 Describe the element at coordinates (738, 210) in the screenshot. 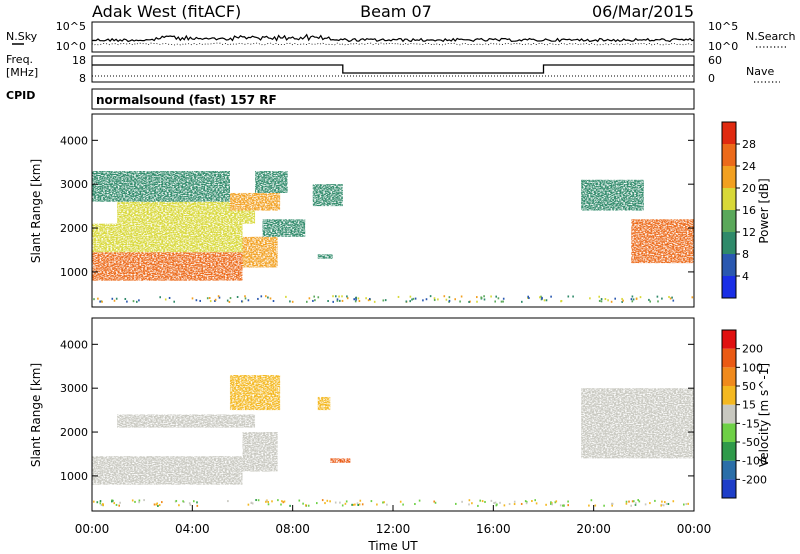

I see `power-colorbar: 4 8 12 16 20 24 28` at that location.